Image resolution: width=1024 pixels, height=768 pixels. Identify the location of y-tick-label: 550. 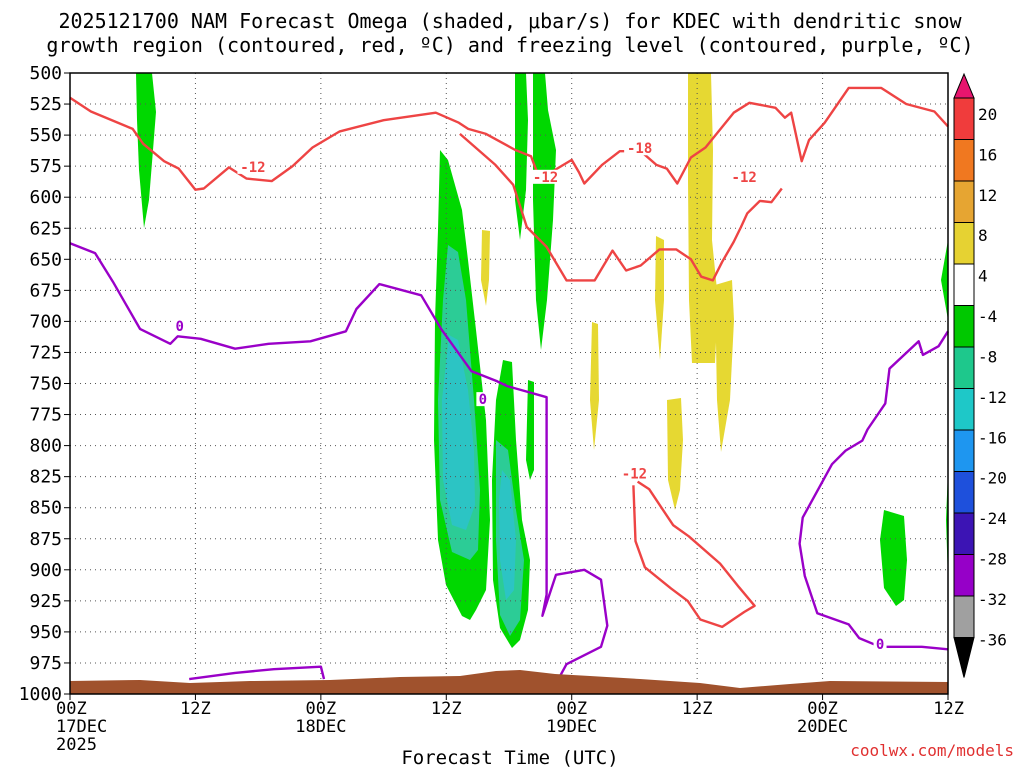
(45, 135).